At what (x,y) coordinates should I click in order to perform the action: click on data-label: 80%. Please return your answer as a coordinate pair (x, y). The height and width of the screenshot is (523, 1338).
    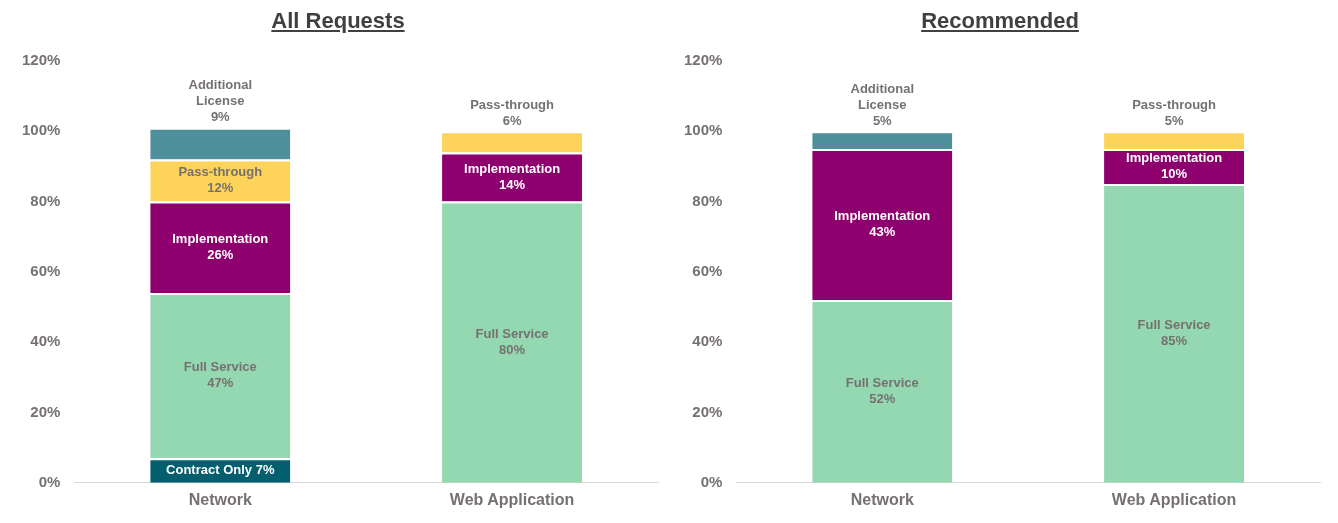
    Looking at the image, I should click on (512, 349).